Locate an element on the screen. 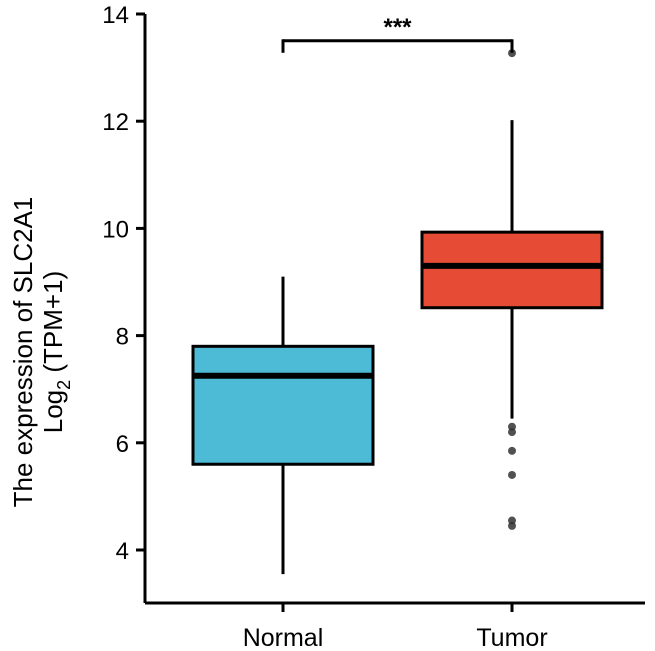 The width and height of the screenshot is (655, 651). box-group-normal is located at coordinates (283, 425).